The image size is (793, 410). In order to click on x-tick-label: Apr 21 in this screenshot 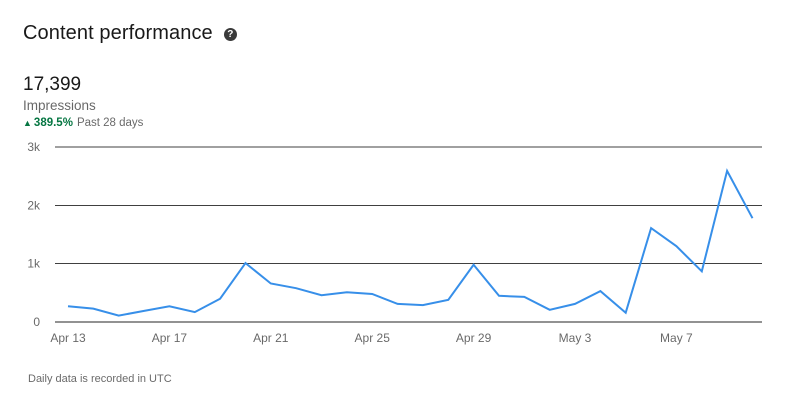, I will do `click(271, 338)`.